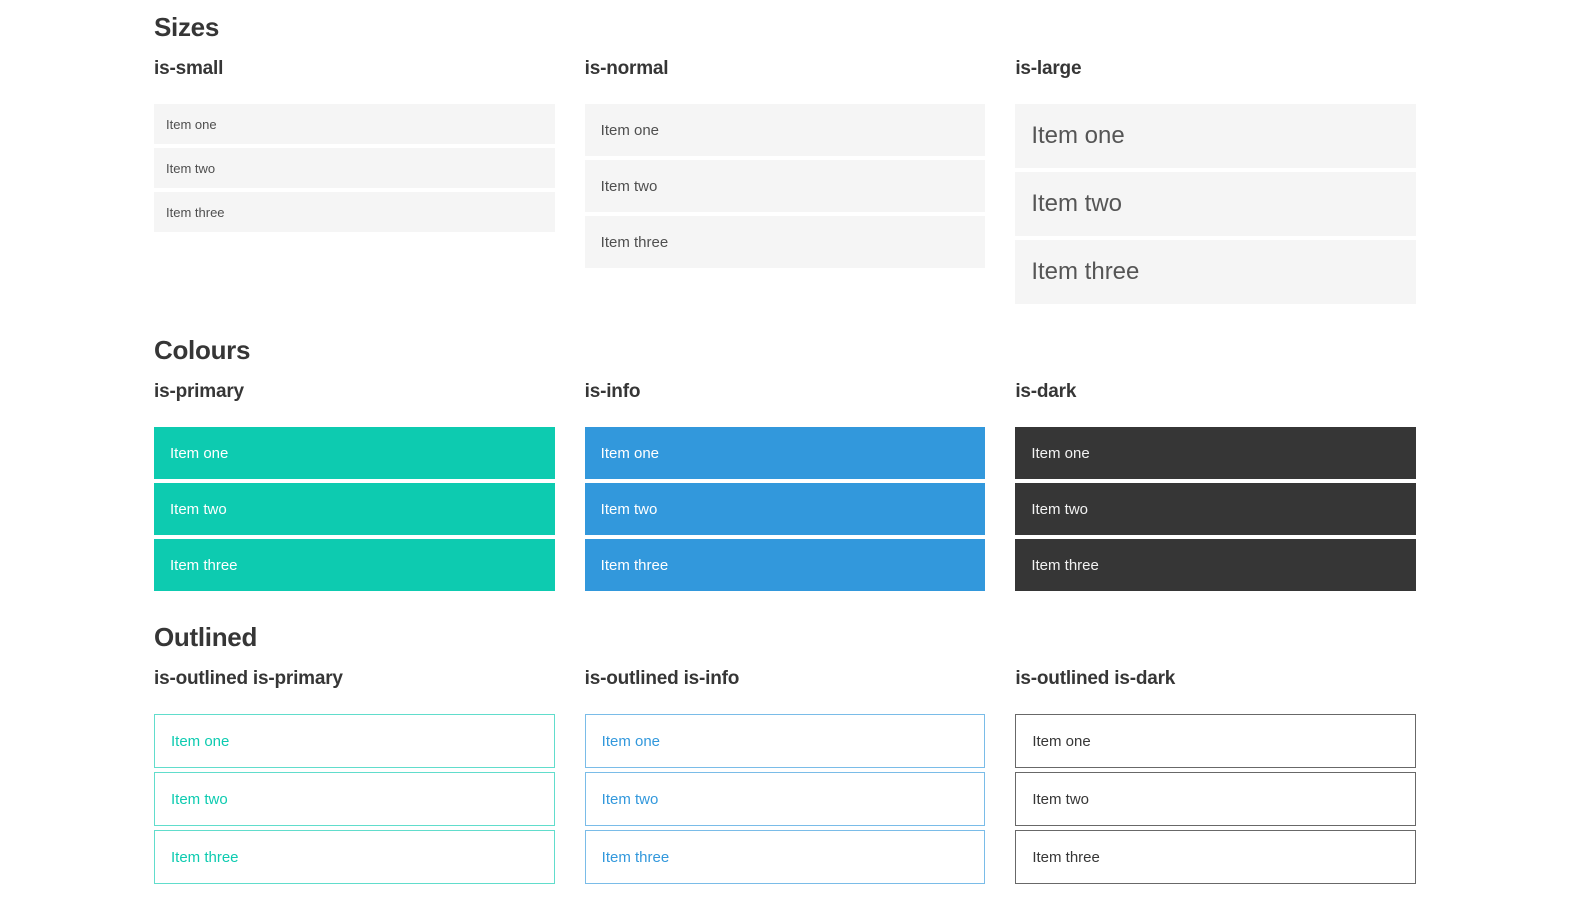 The height and width of the screenshot is (897, 1595). I want to click on section-title: Outlined, so click(206, 637).